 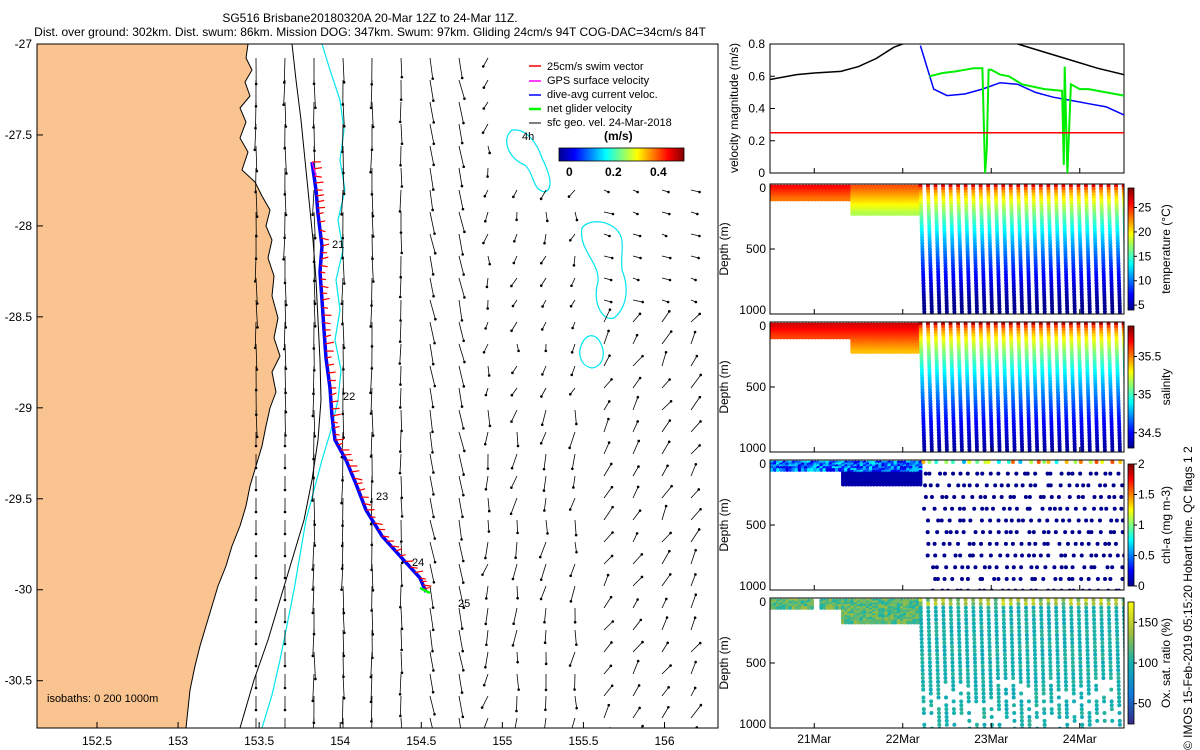 I want to click on map-x-axis: 152.5 153 153.5 154 154.5 155 155.5 156, so click(x=378, y=735).